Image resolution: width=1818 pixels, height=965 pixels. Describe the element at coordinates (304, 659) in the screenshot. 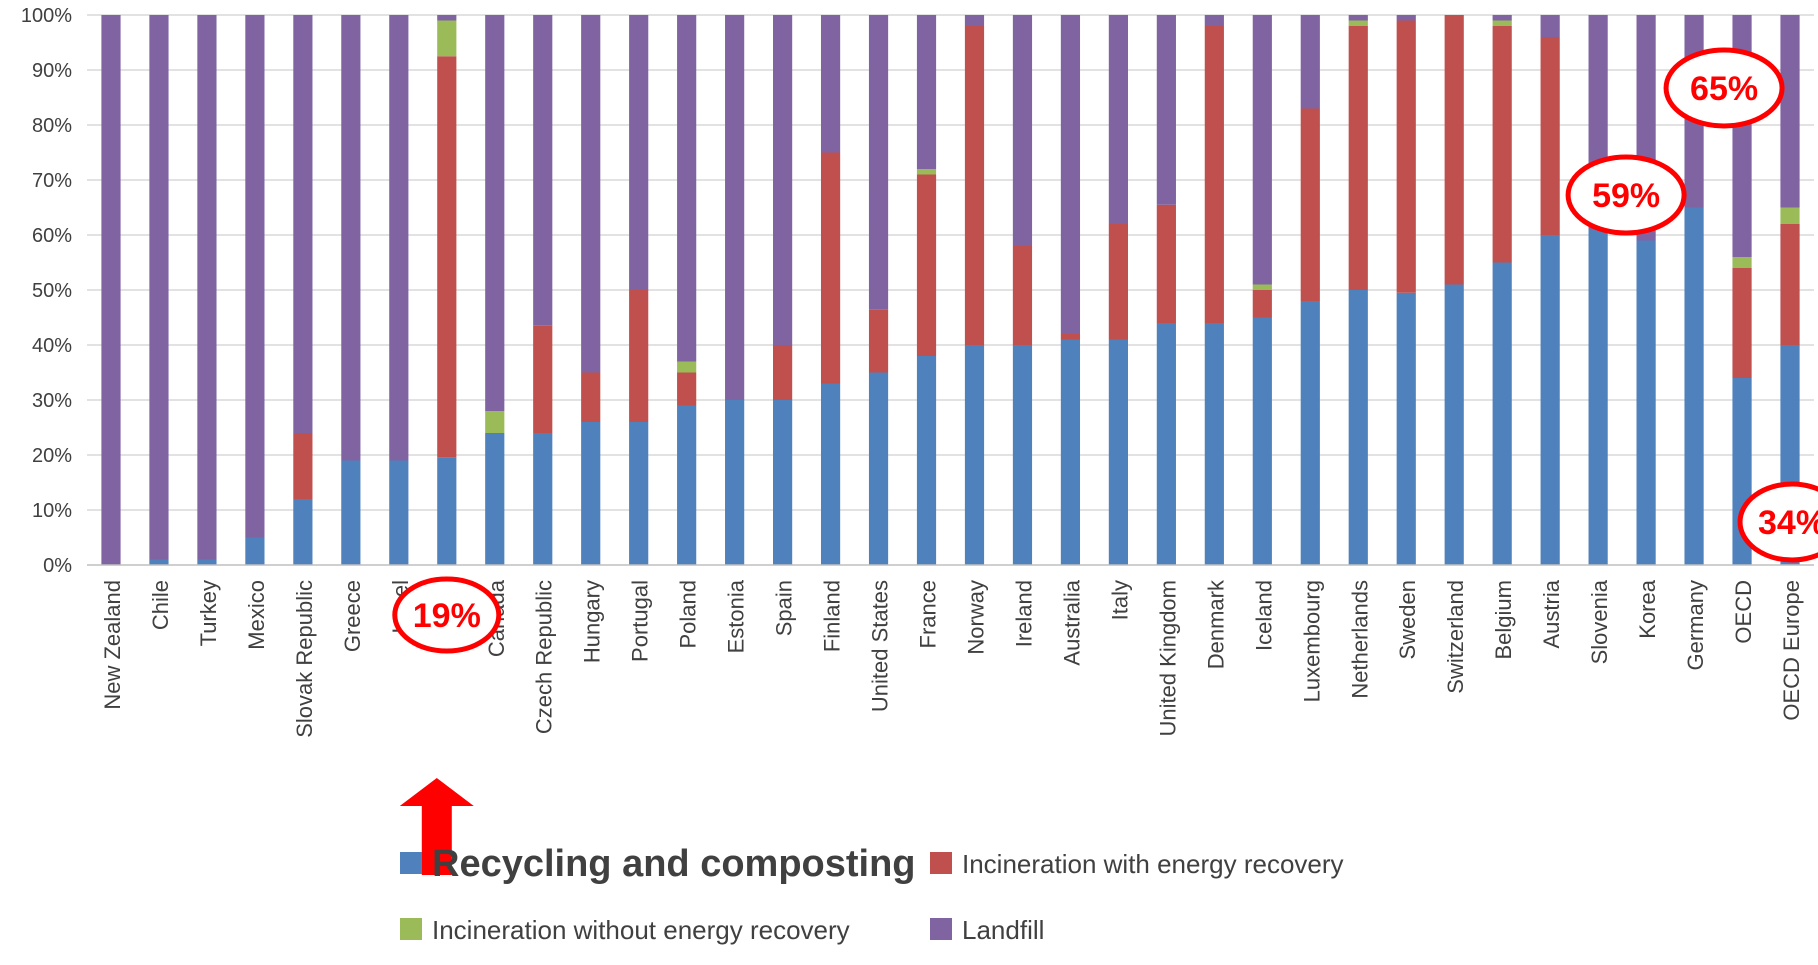

I see `x-tick-label: Slovak Republic` at that location.